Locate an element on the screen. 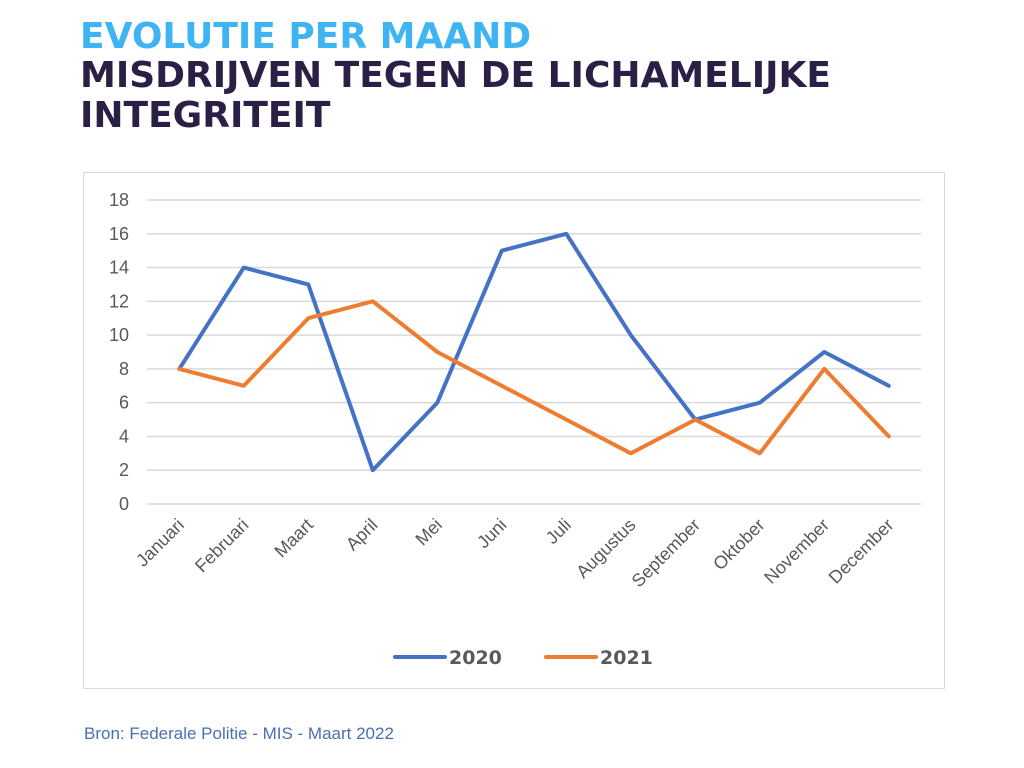 The image size is (1024, 768). legend-label-2020: 2020 is located at coordinates (475, 658).